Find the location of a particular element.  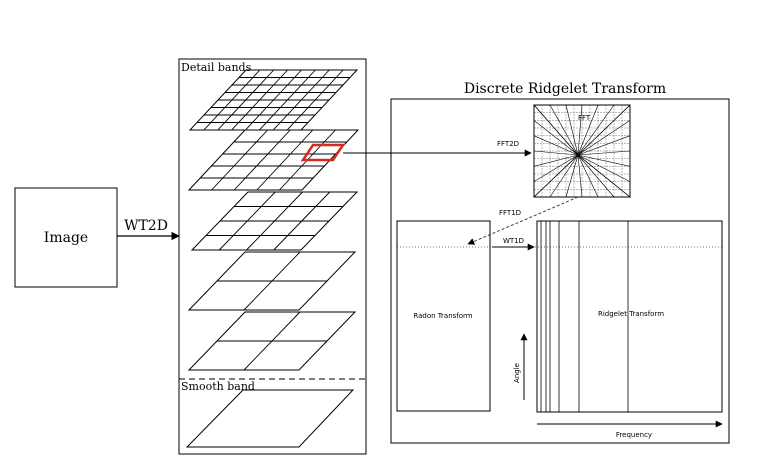

radon-transform-label: Radon Transform is located at coordinates (442, 316).